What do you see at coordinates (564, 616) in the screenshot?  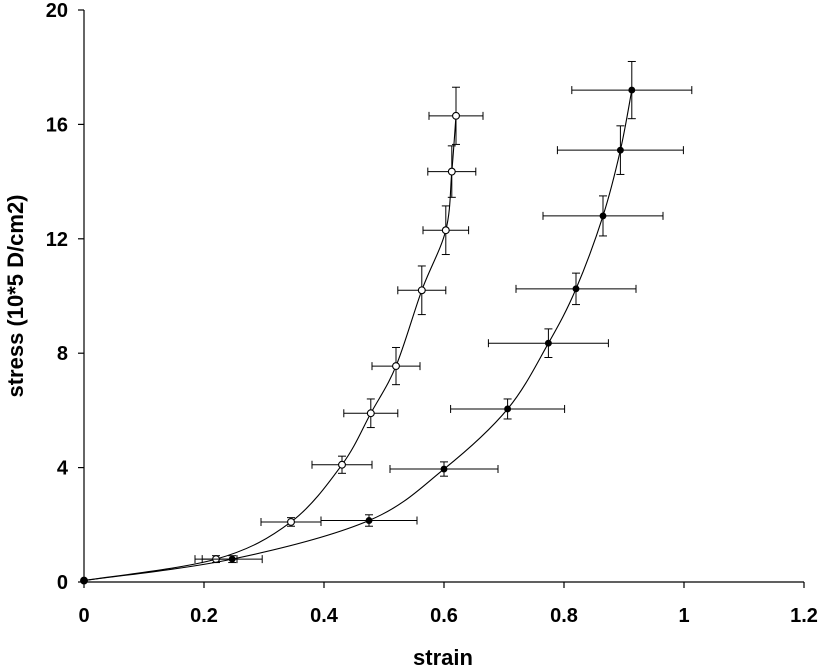 I see `x-tick-label-5: 0.8` at bounding box center [564, 616].